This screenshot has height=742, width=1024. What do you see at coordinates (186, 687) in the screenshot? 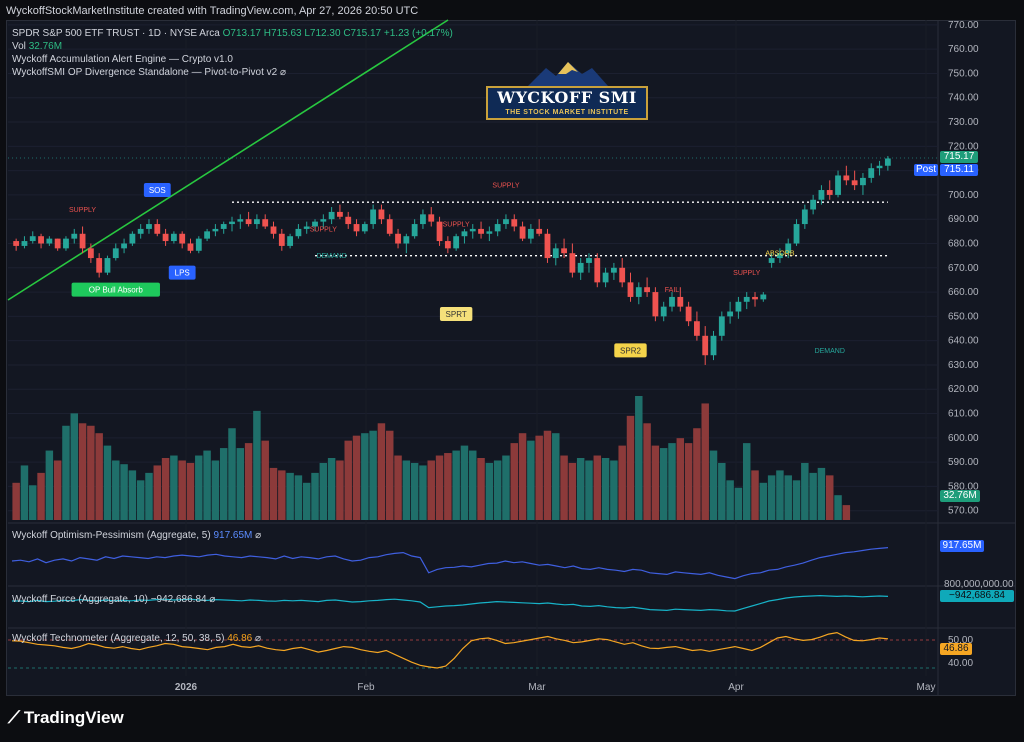
I see `x-tick-label: 2026` at bounding box center [186, 687].